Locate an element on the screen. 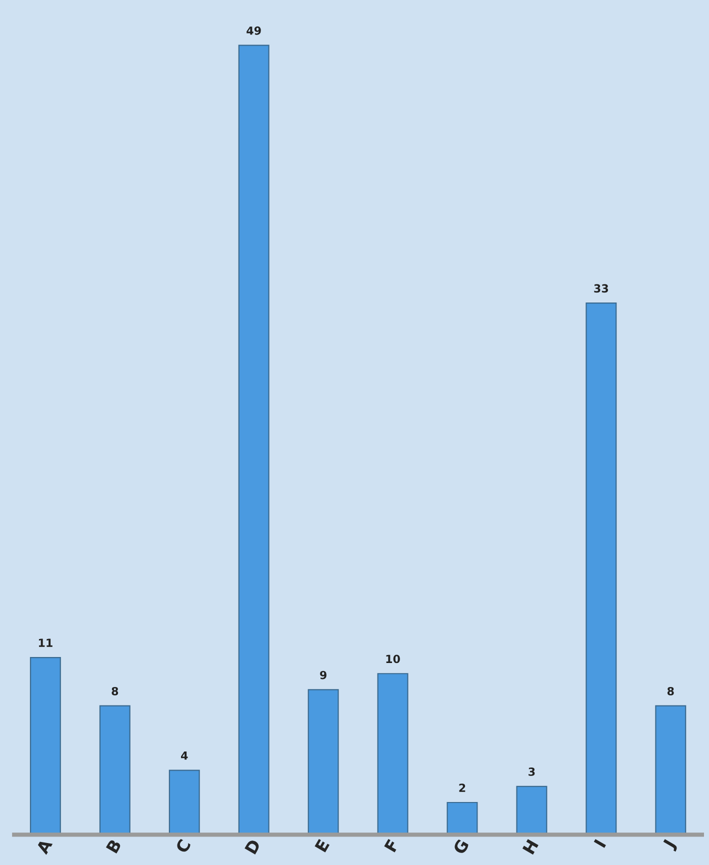 The width and height of the screenshot is (709, 865). data-label: 11 is located at coordinates (45, 642).